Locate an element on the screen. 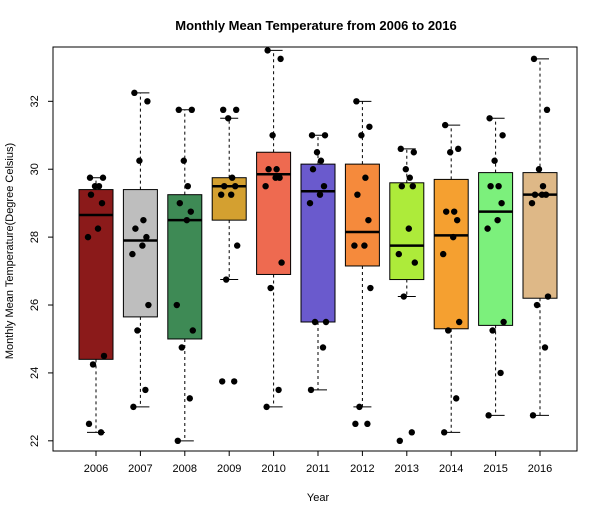 The height and width of the screenshot is (515, 606). x-tick-label: 2009 is located at coordinates (229, 469).